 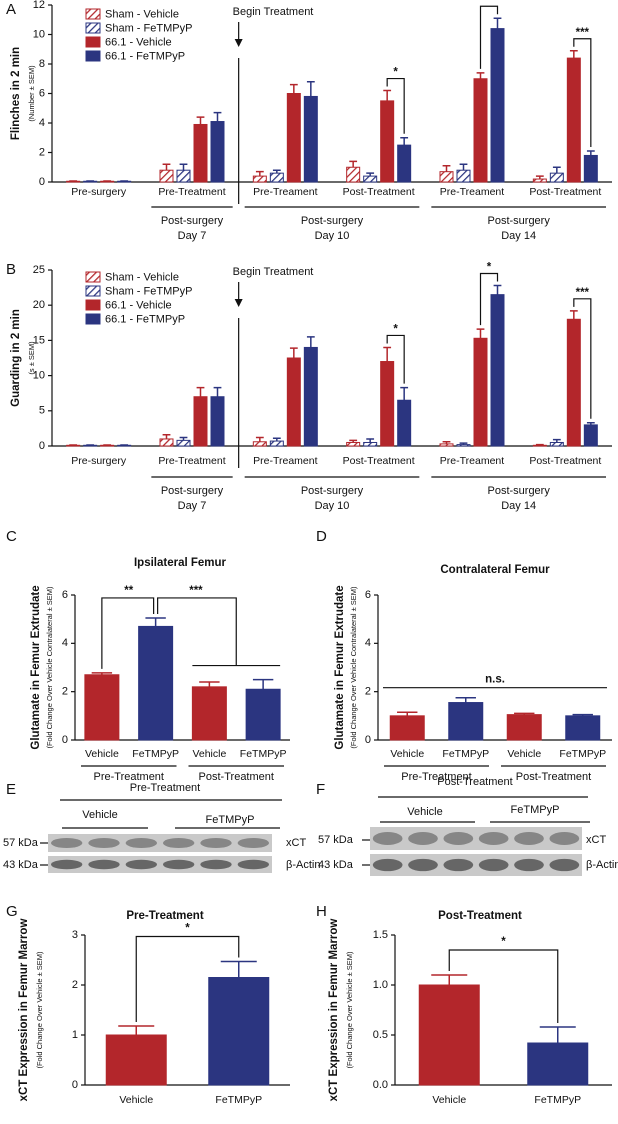 What do you see at coordinates (273, 12) in the screenshot?
I see `annotation: Begin Treatment` at bounding box center [273, 12].